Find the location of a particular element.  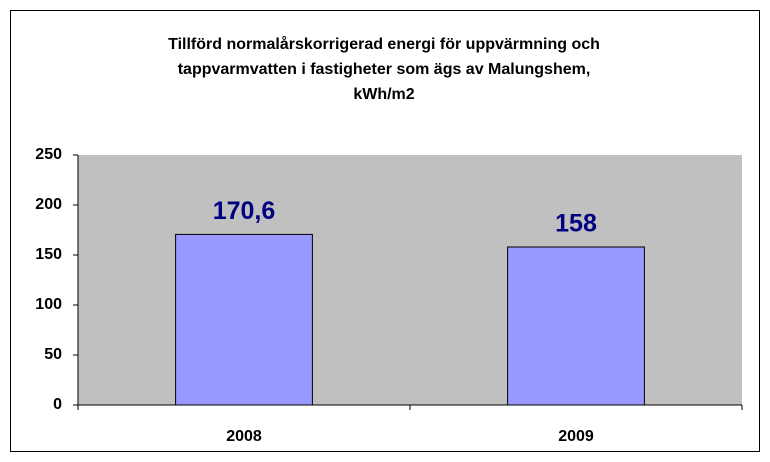

y-tick-label: 150 is located at coordinates (48, 254).